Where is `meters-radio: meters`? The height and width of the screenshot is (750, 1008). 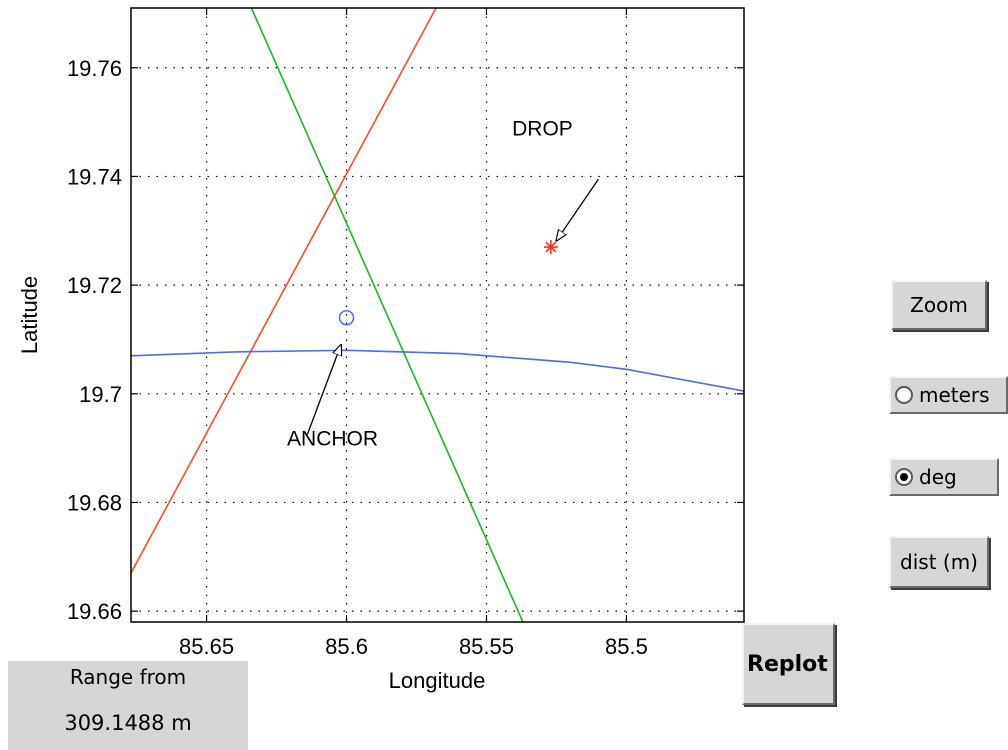 meters-radio: meters is located at coordinates (948, 395).